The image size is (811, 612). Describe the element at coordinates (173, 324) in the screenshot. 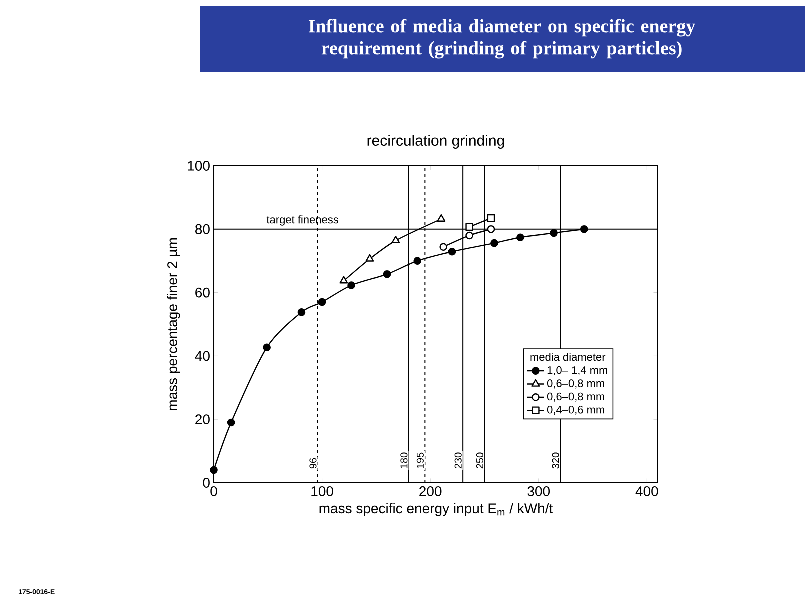

I see `y-axis-title: mass percentage finer 2 µm` at that location.